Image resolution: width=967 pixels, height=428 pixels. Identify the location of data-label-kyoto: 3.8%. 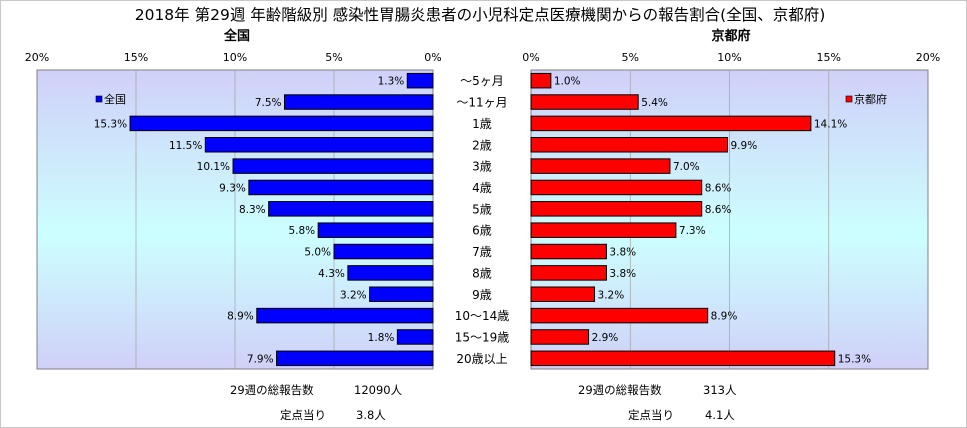
(622, 274).